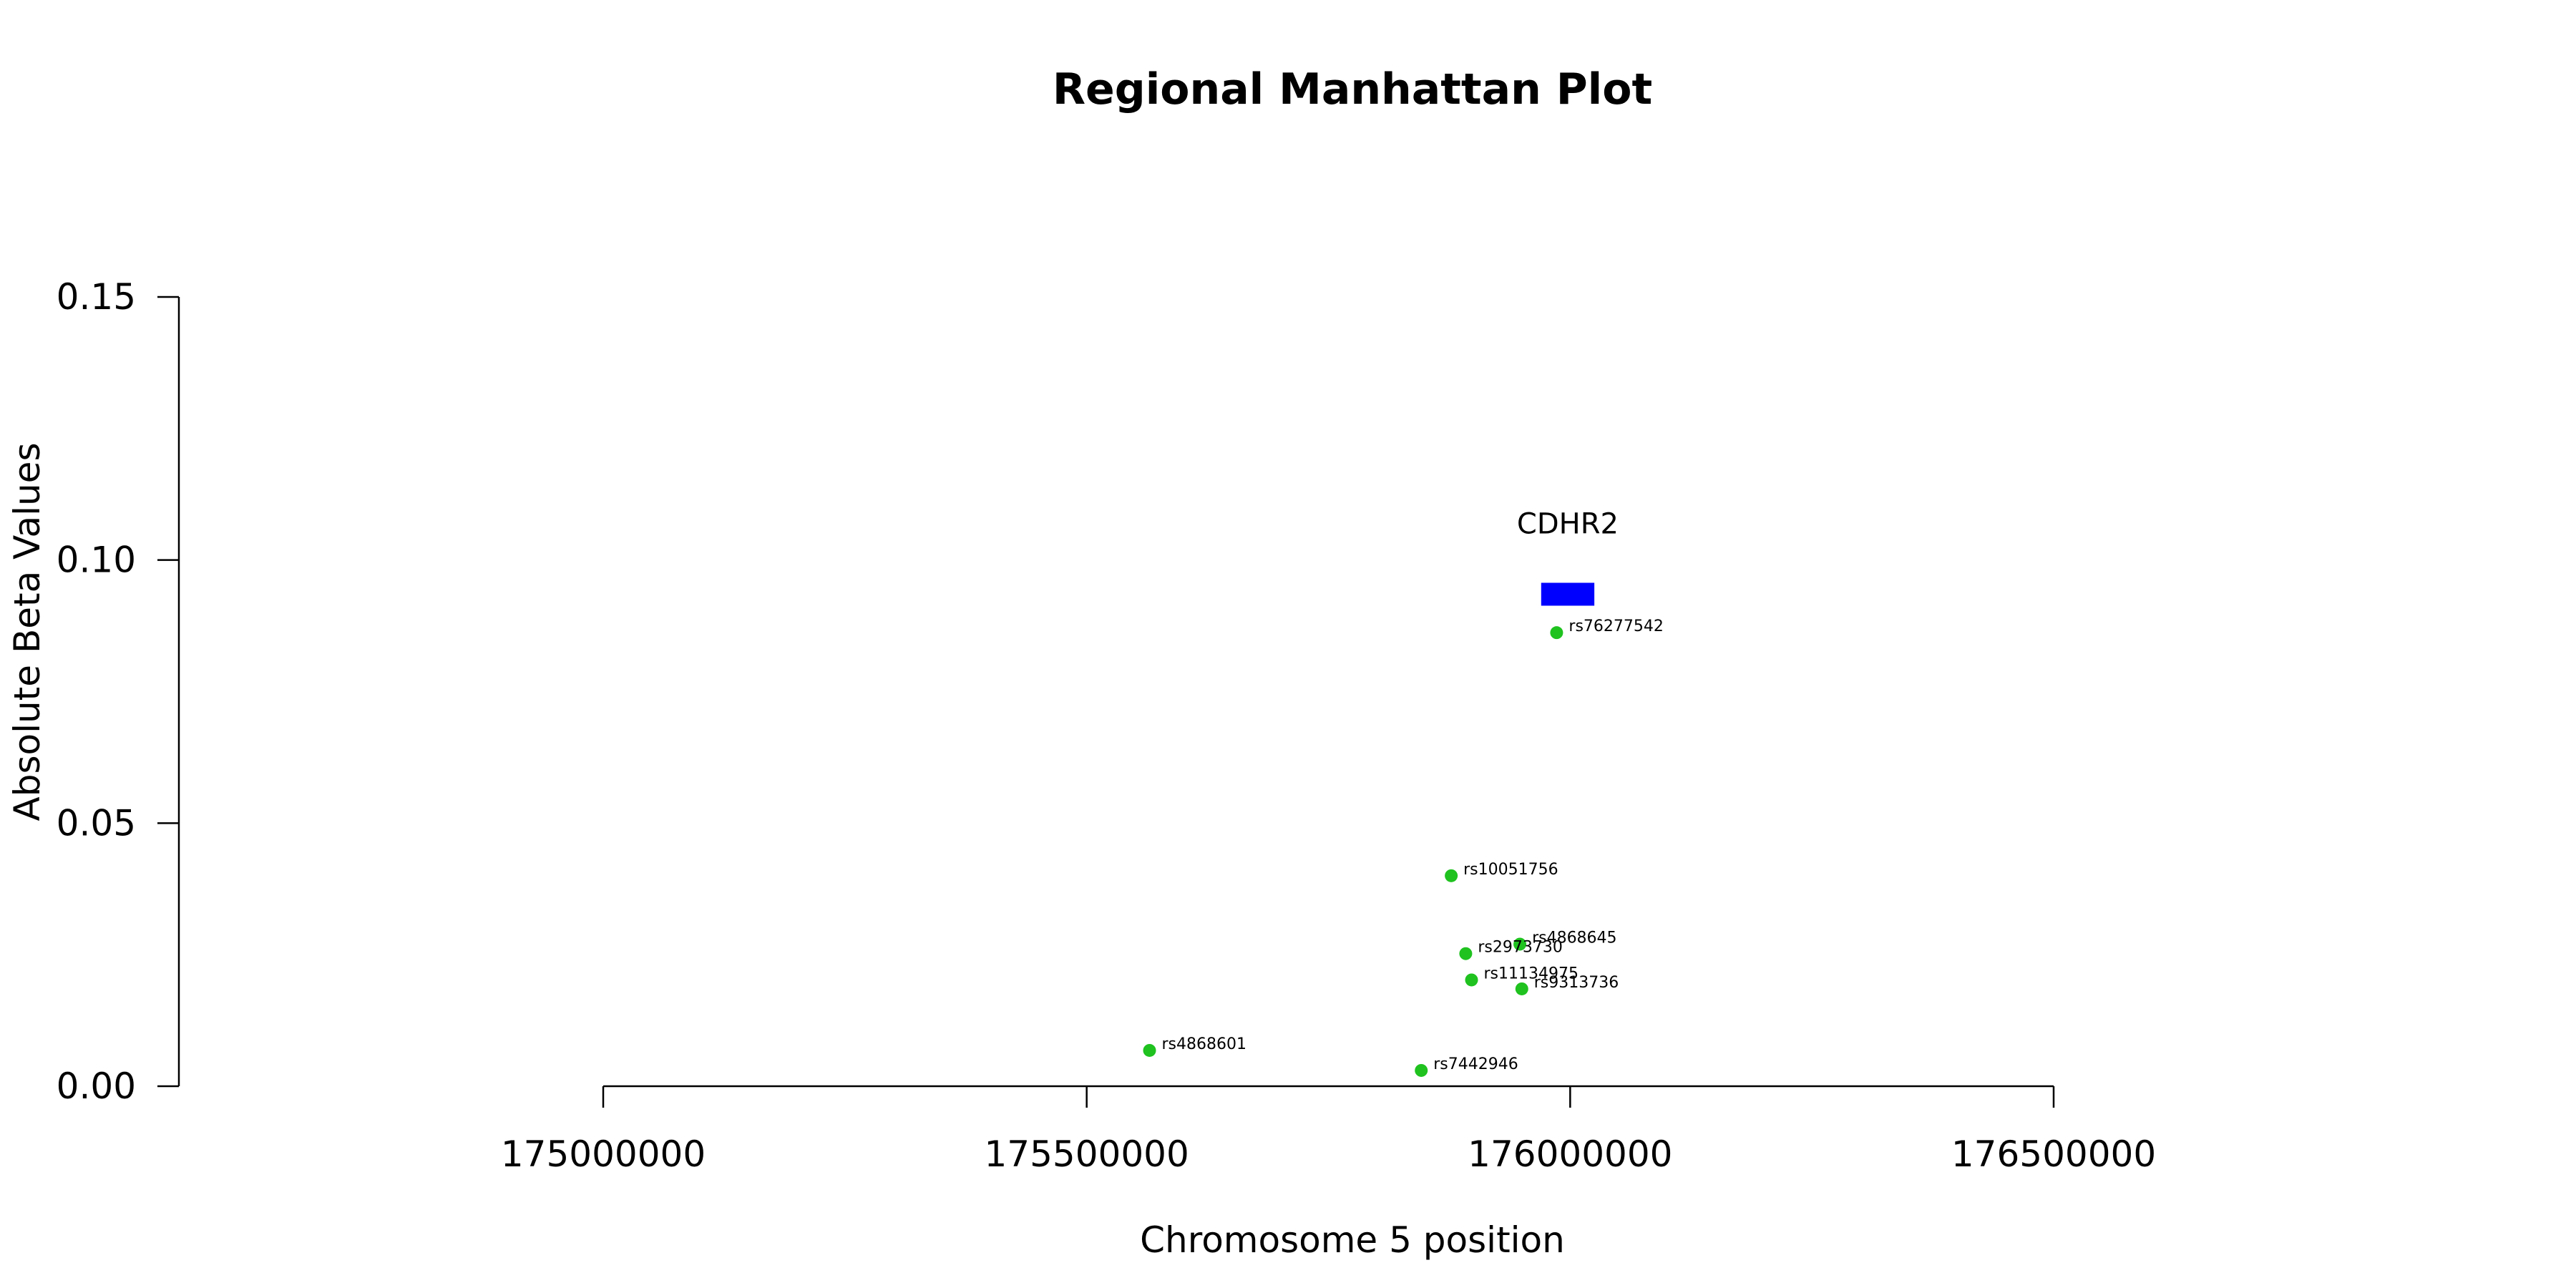 The image size is (2576, 1288). I want to click on y-tick-label: 0.05, so click(96, 823).